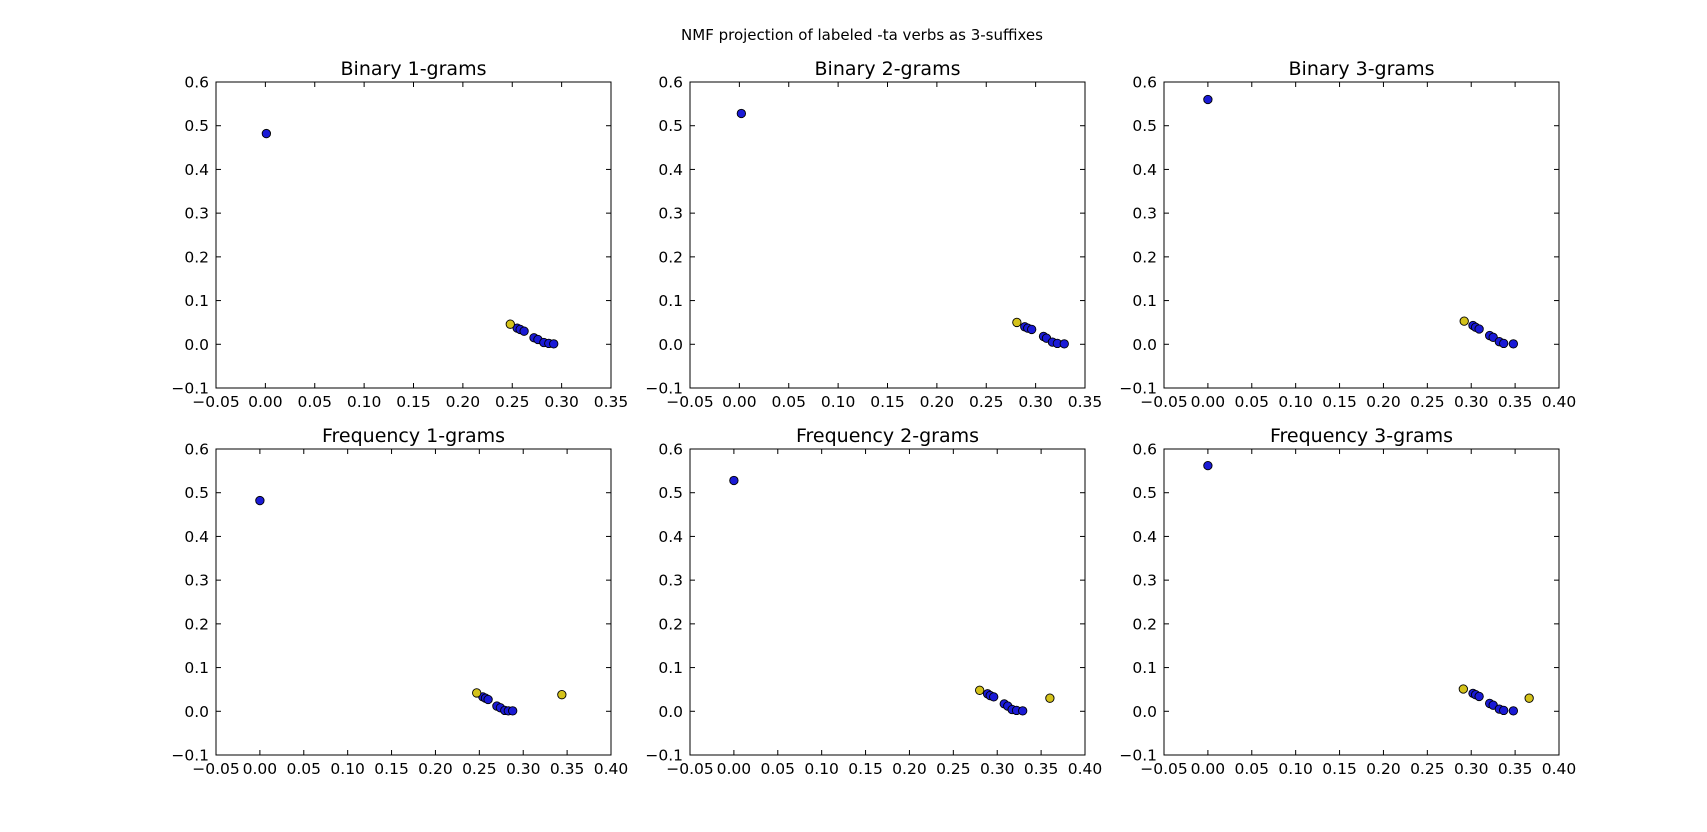 This screenshot has height=832, width=1707. Describe the element at coordinates (887, 436) in the screenshot. I see `subplot-title: Frequency 2-grams` at that location.